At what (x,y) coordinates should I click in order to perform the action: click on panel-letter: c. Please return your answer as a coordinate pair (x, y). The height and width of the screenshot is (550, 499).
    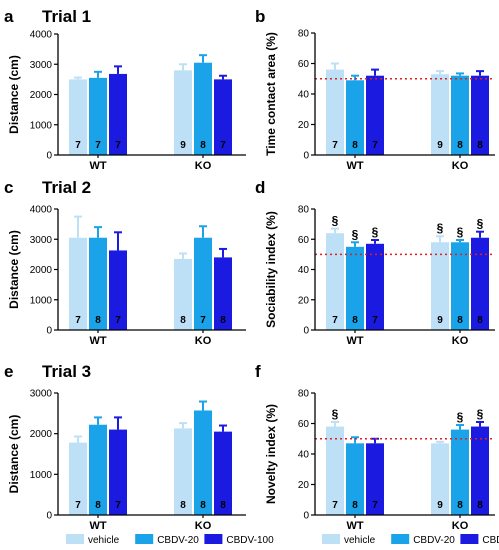
    Looking at the image, I should click on (8, 187).